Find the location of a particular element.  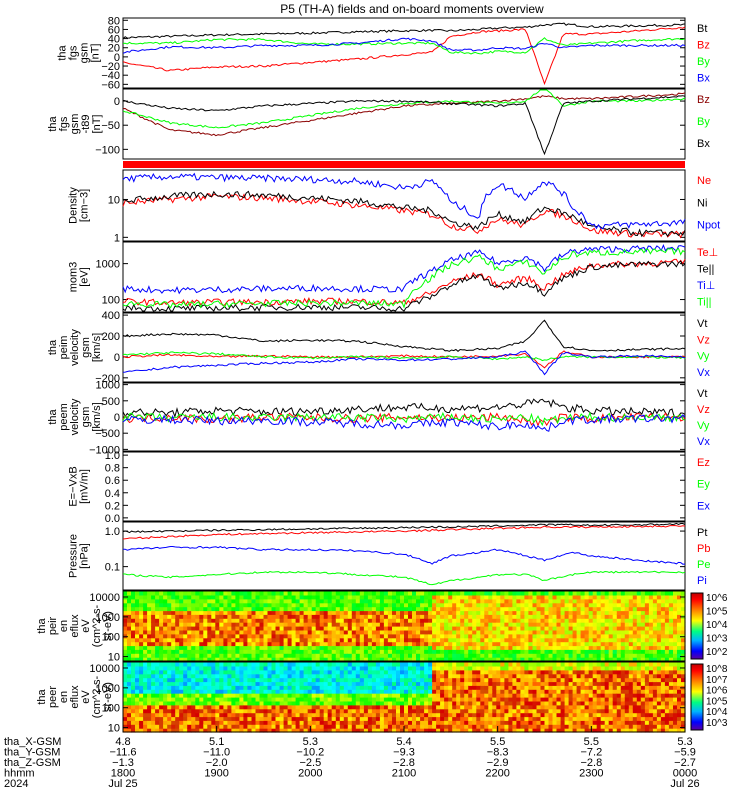

y-axis-label: E=−VxB is located at coordinates (74, 486).